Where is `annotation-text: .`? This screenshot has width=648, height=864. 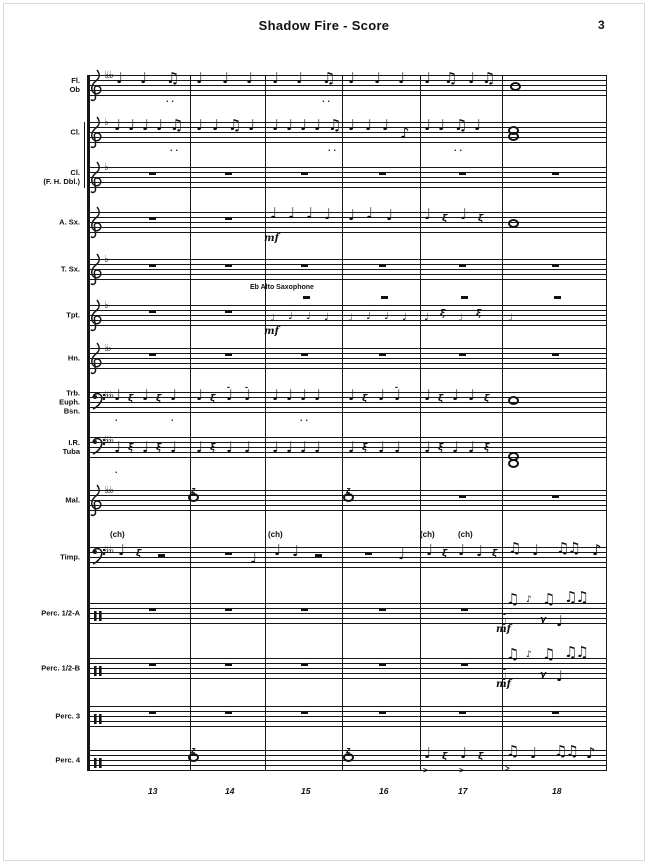 annotation-text: . is located at coordinates (118, 418).